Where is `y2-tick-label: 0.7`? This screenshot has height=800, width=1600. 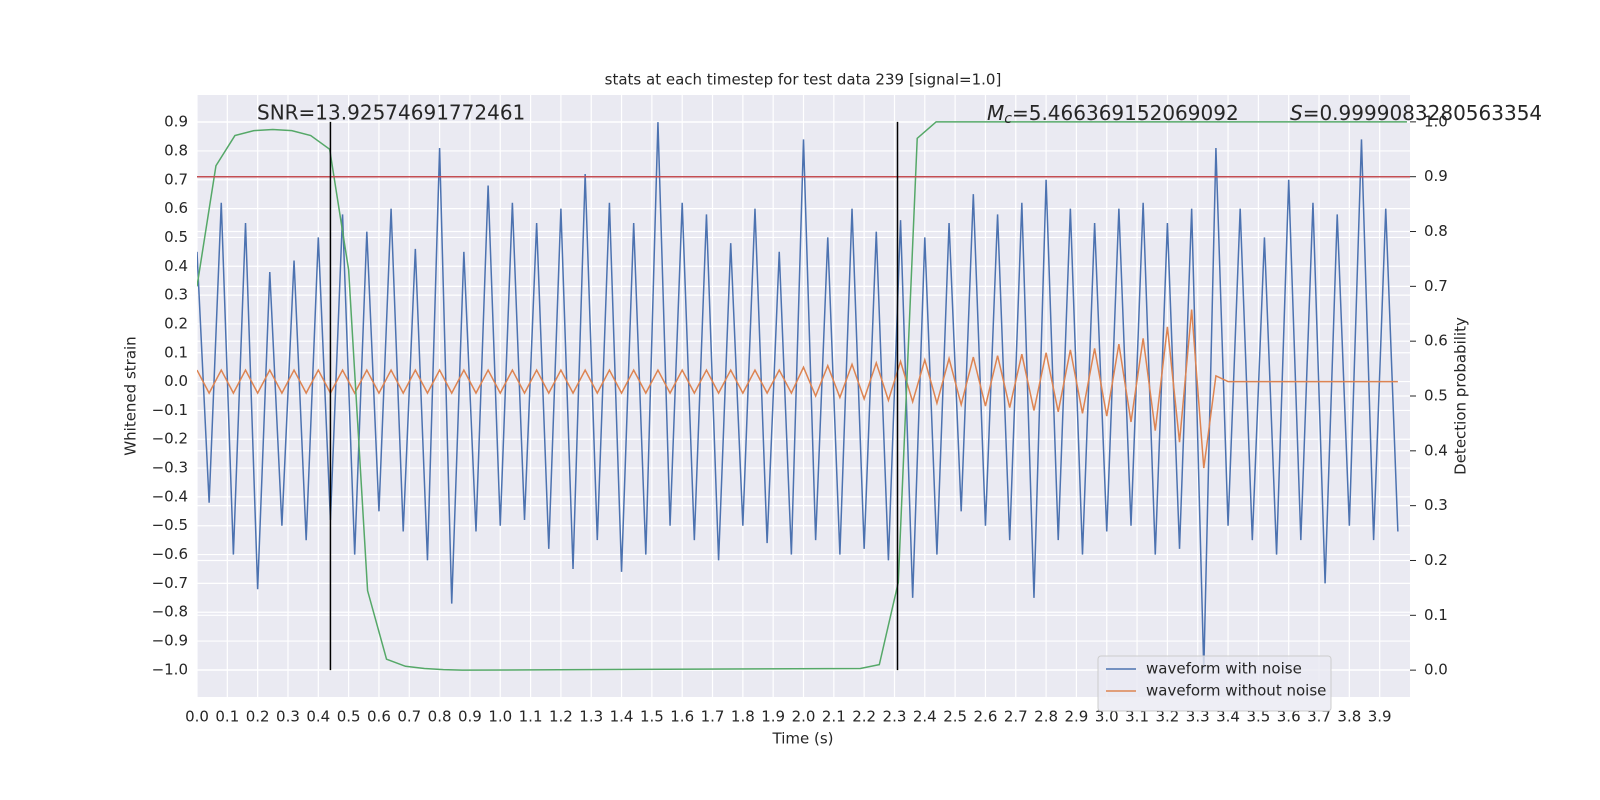
y2-tick-label: 0.7 is located at coordinates (1436, 286).